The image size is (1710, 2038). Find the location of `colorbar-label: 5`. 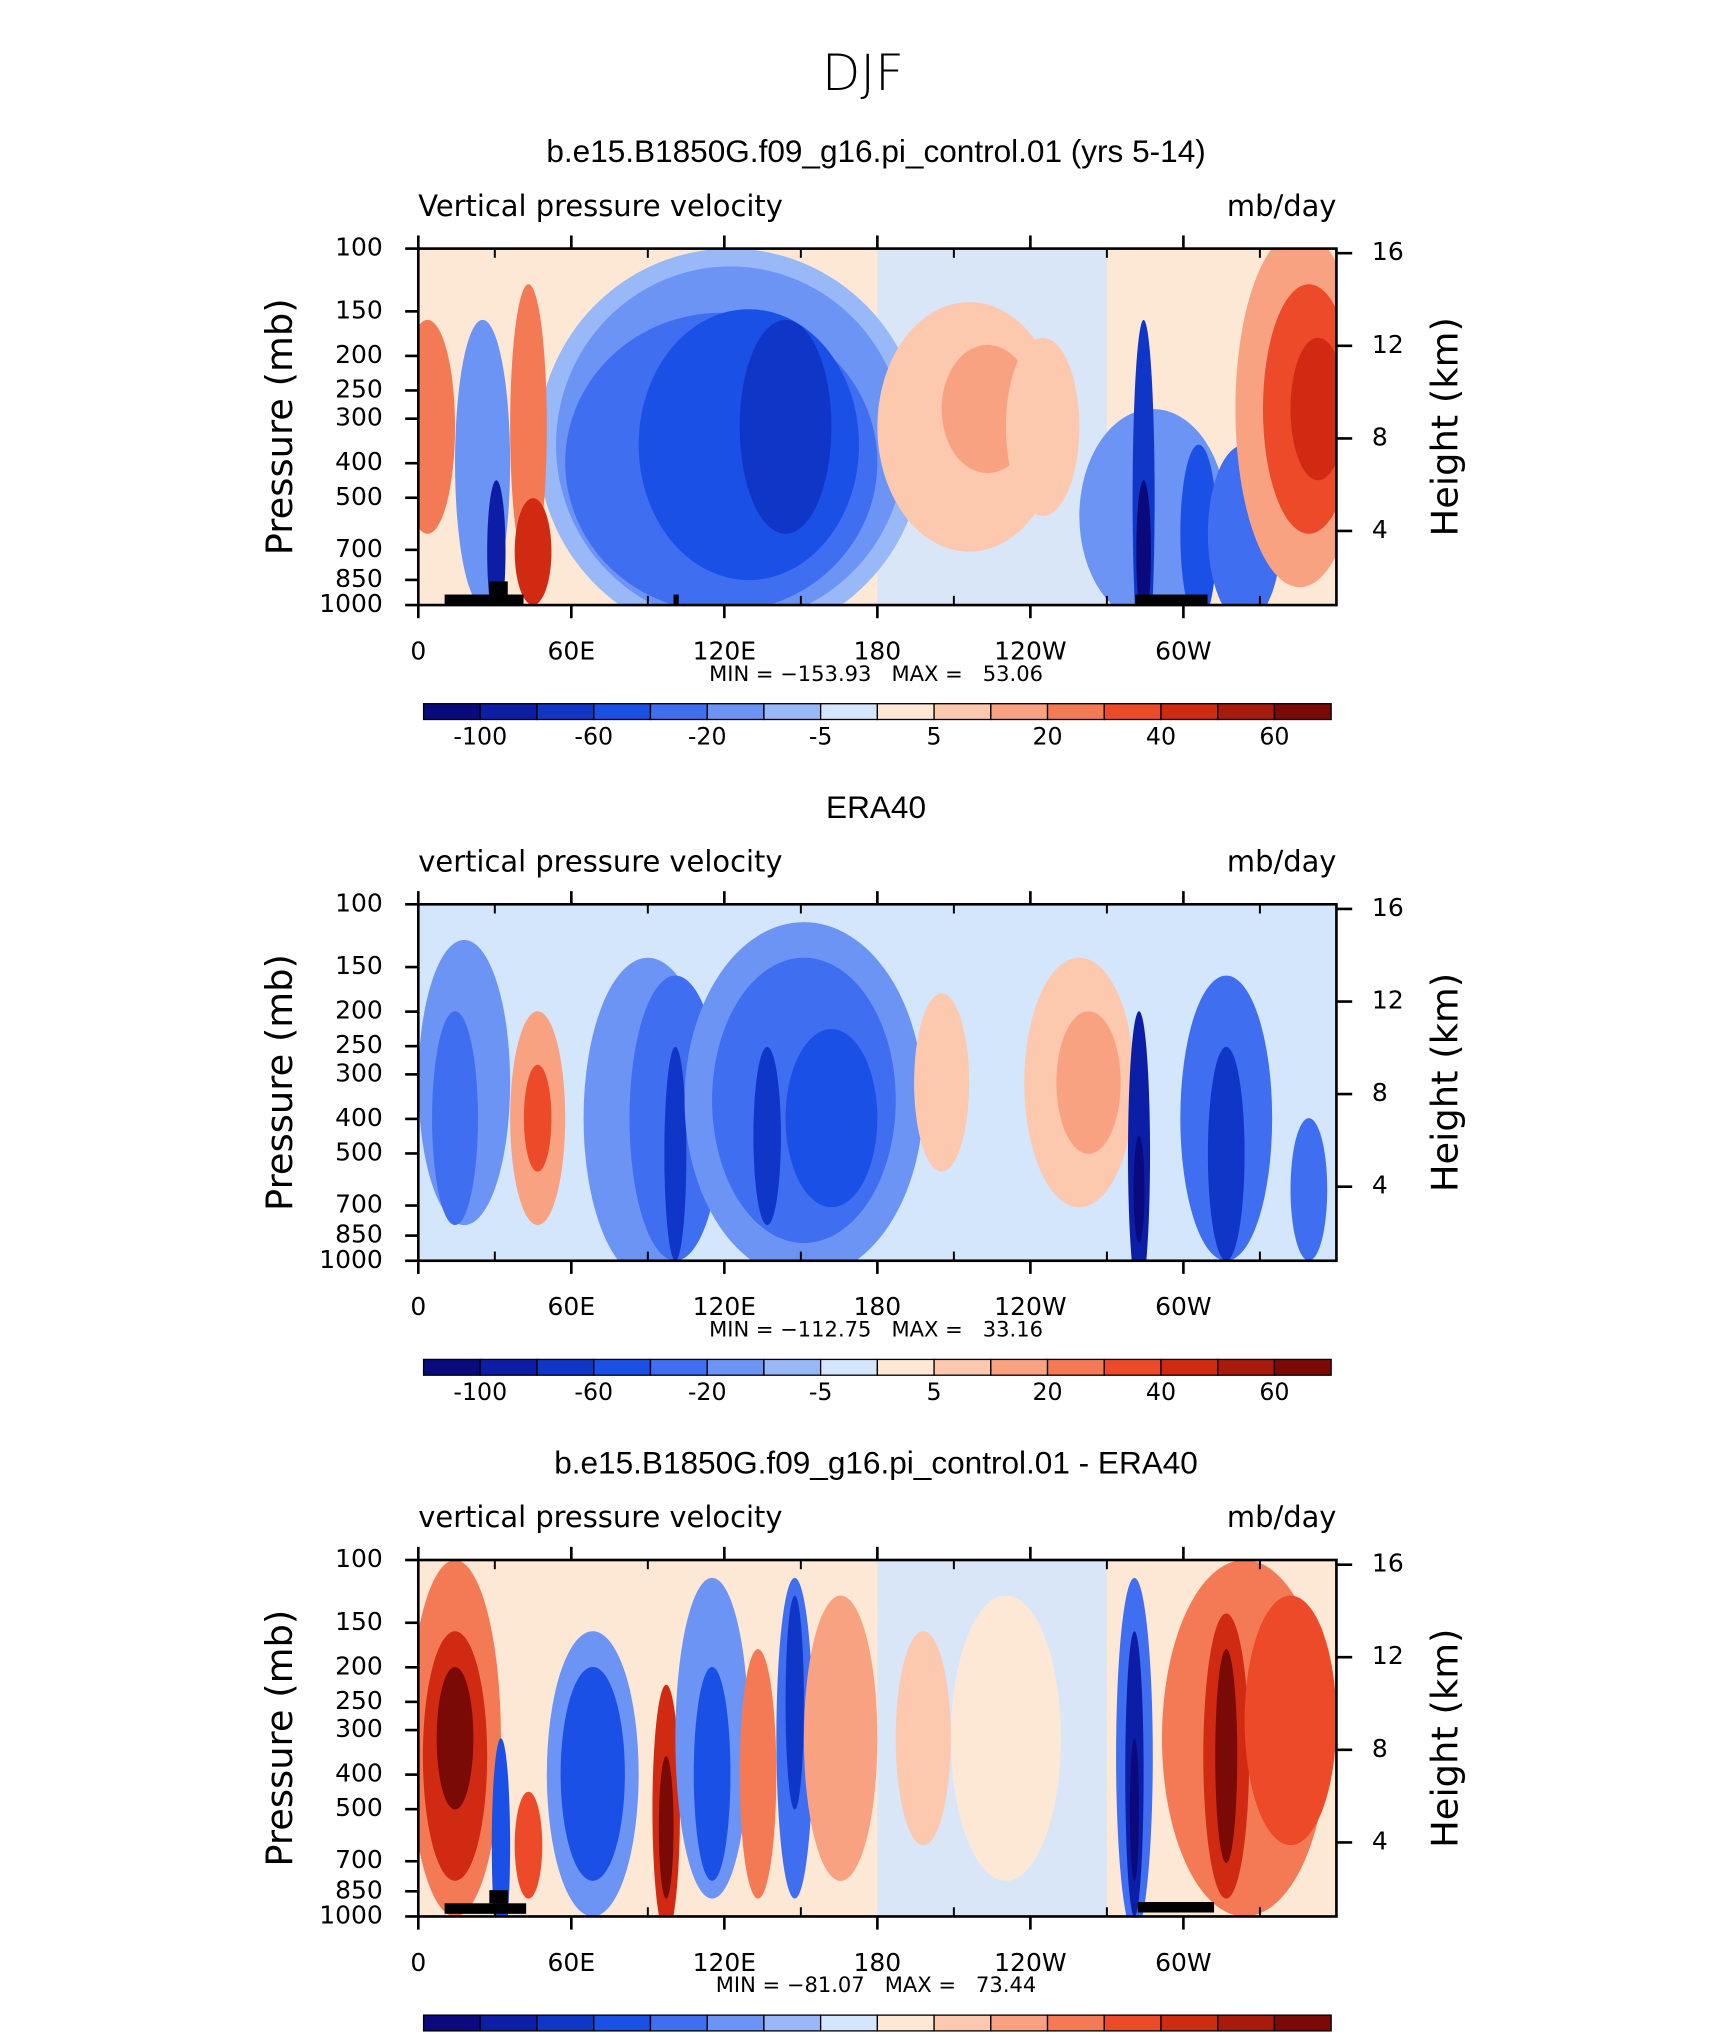

colorbar-label: 5 is located at coordinates (934, 1392).